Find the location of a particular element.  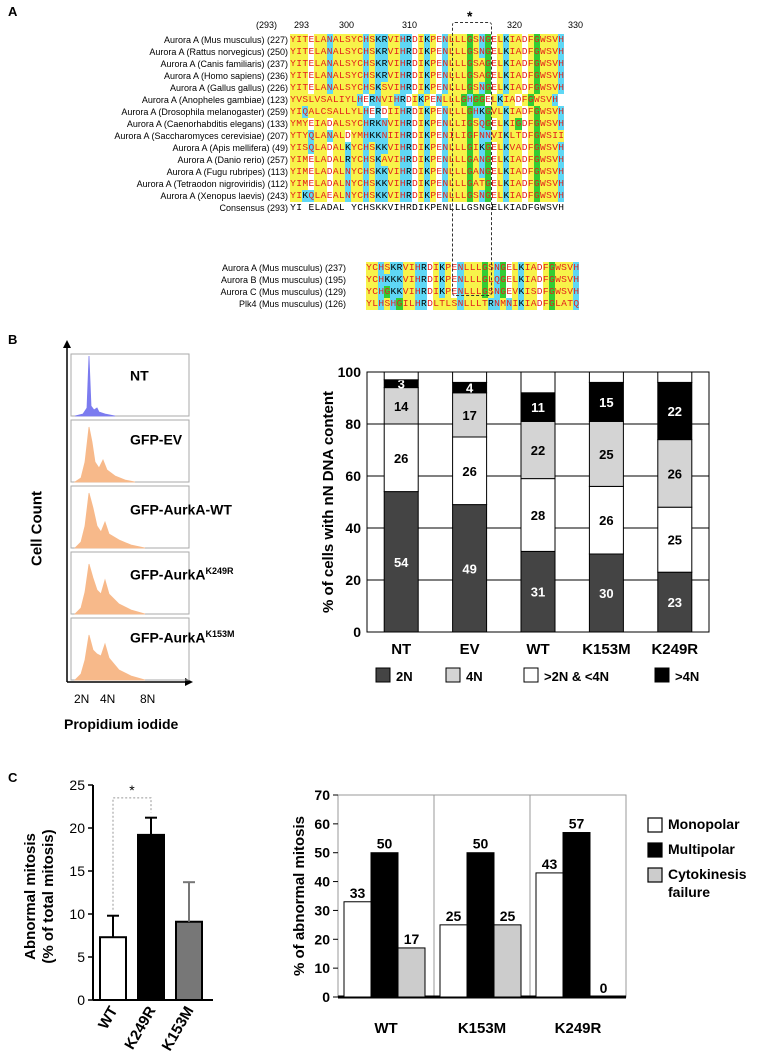

ruler-293: 293 is located at coordinates (302, 25).